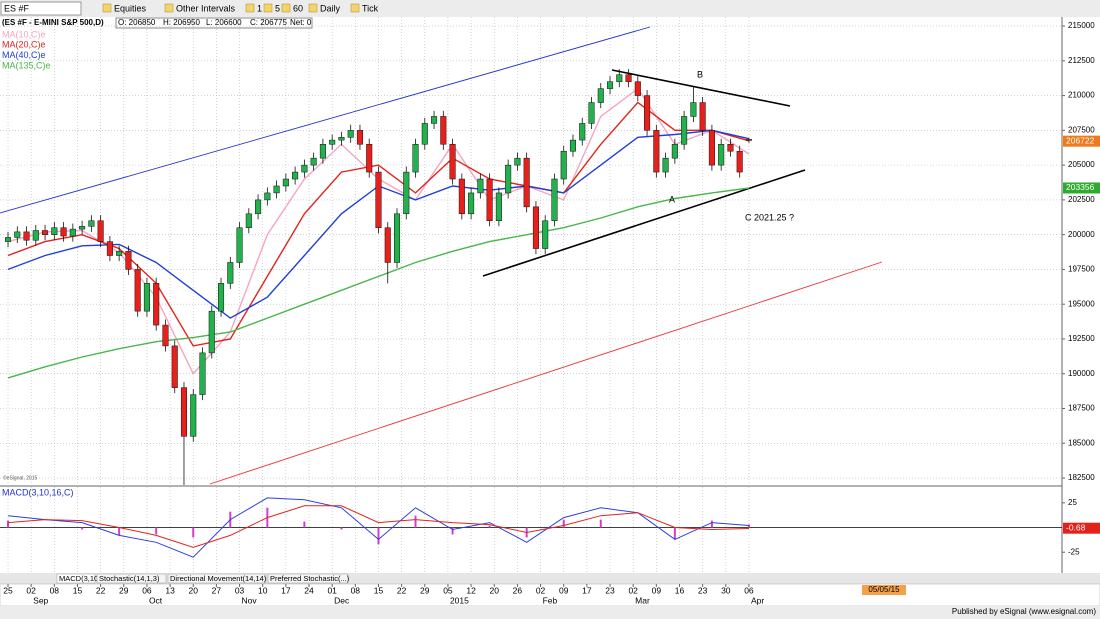 This screenshot has height=619, width=1100. I want to click on y-tick-label: 187500, so click(1081, 408).